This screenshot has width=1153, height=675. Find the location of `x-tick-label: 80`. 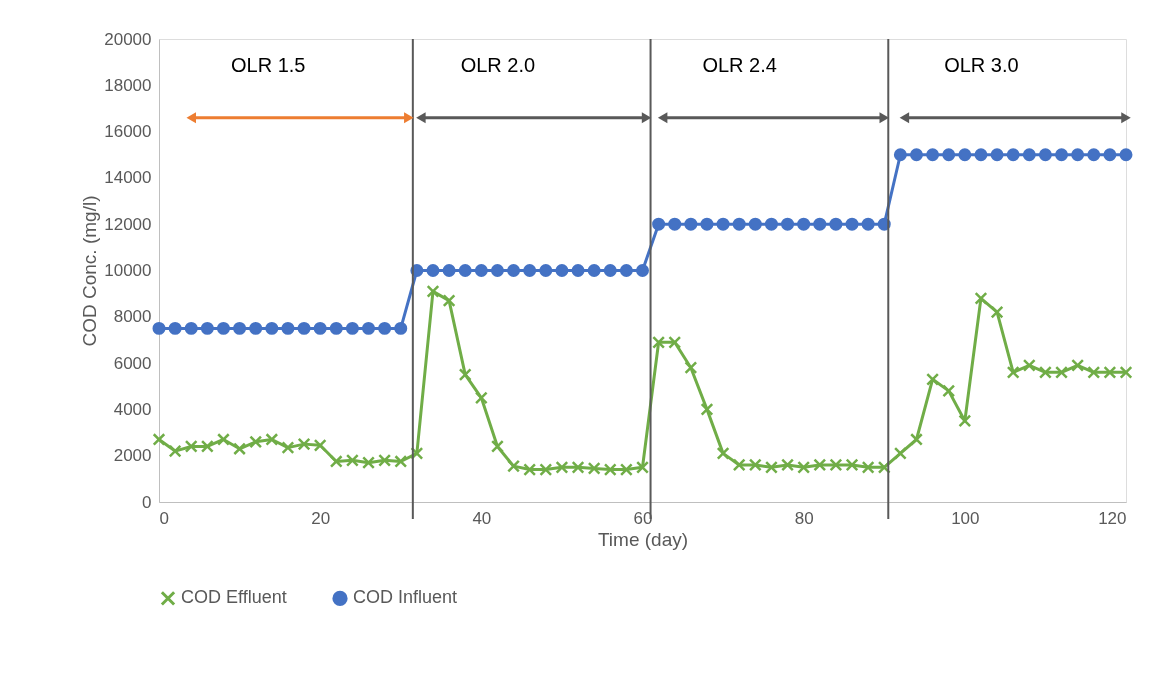

x-tick-label: 80 is located at coordinates (804, 518).